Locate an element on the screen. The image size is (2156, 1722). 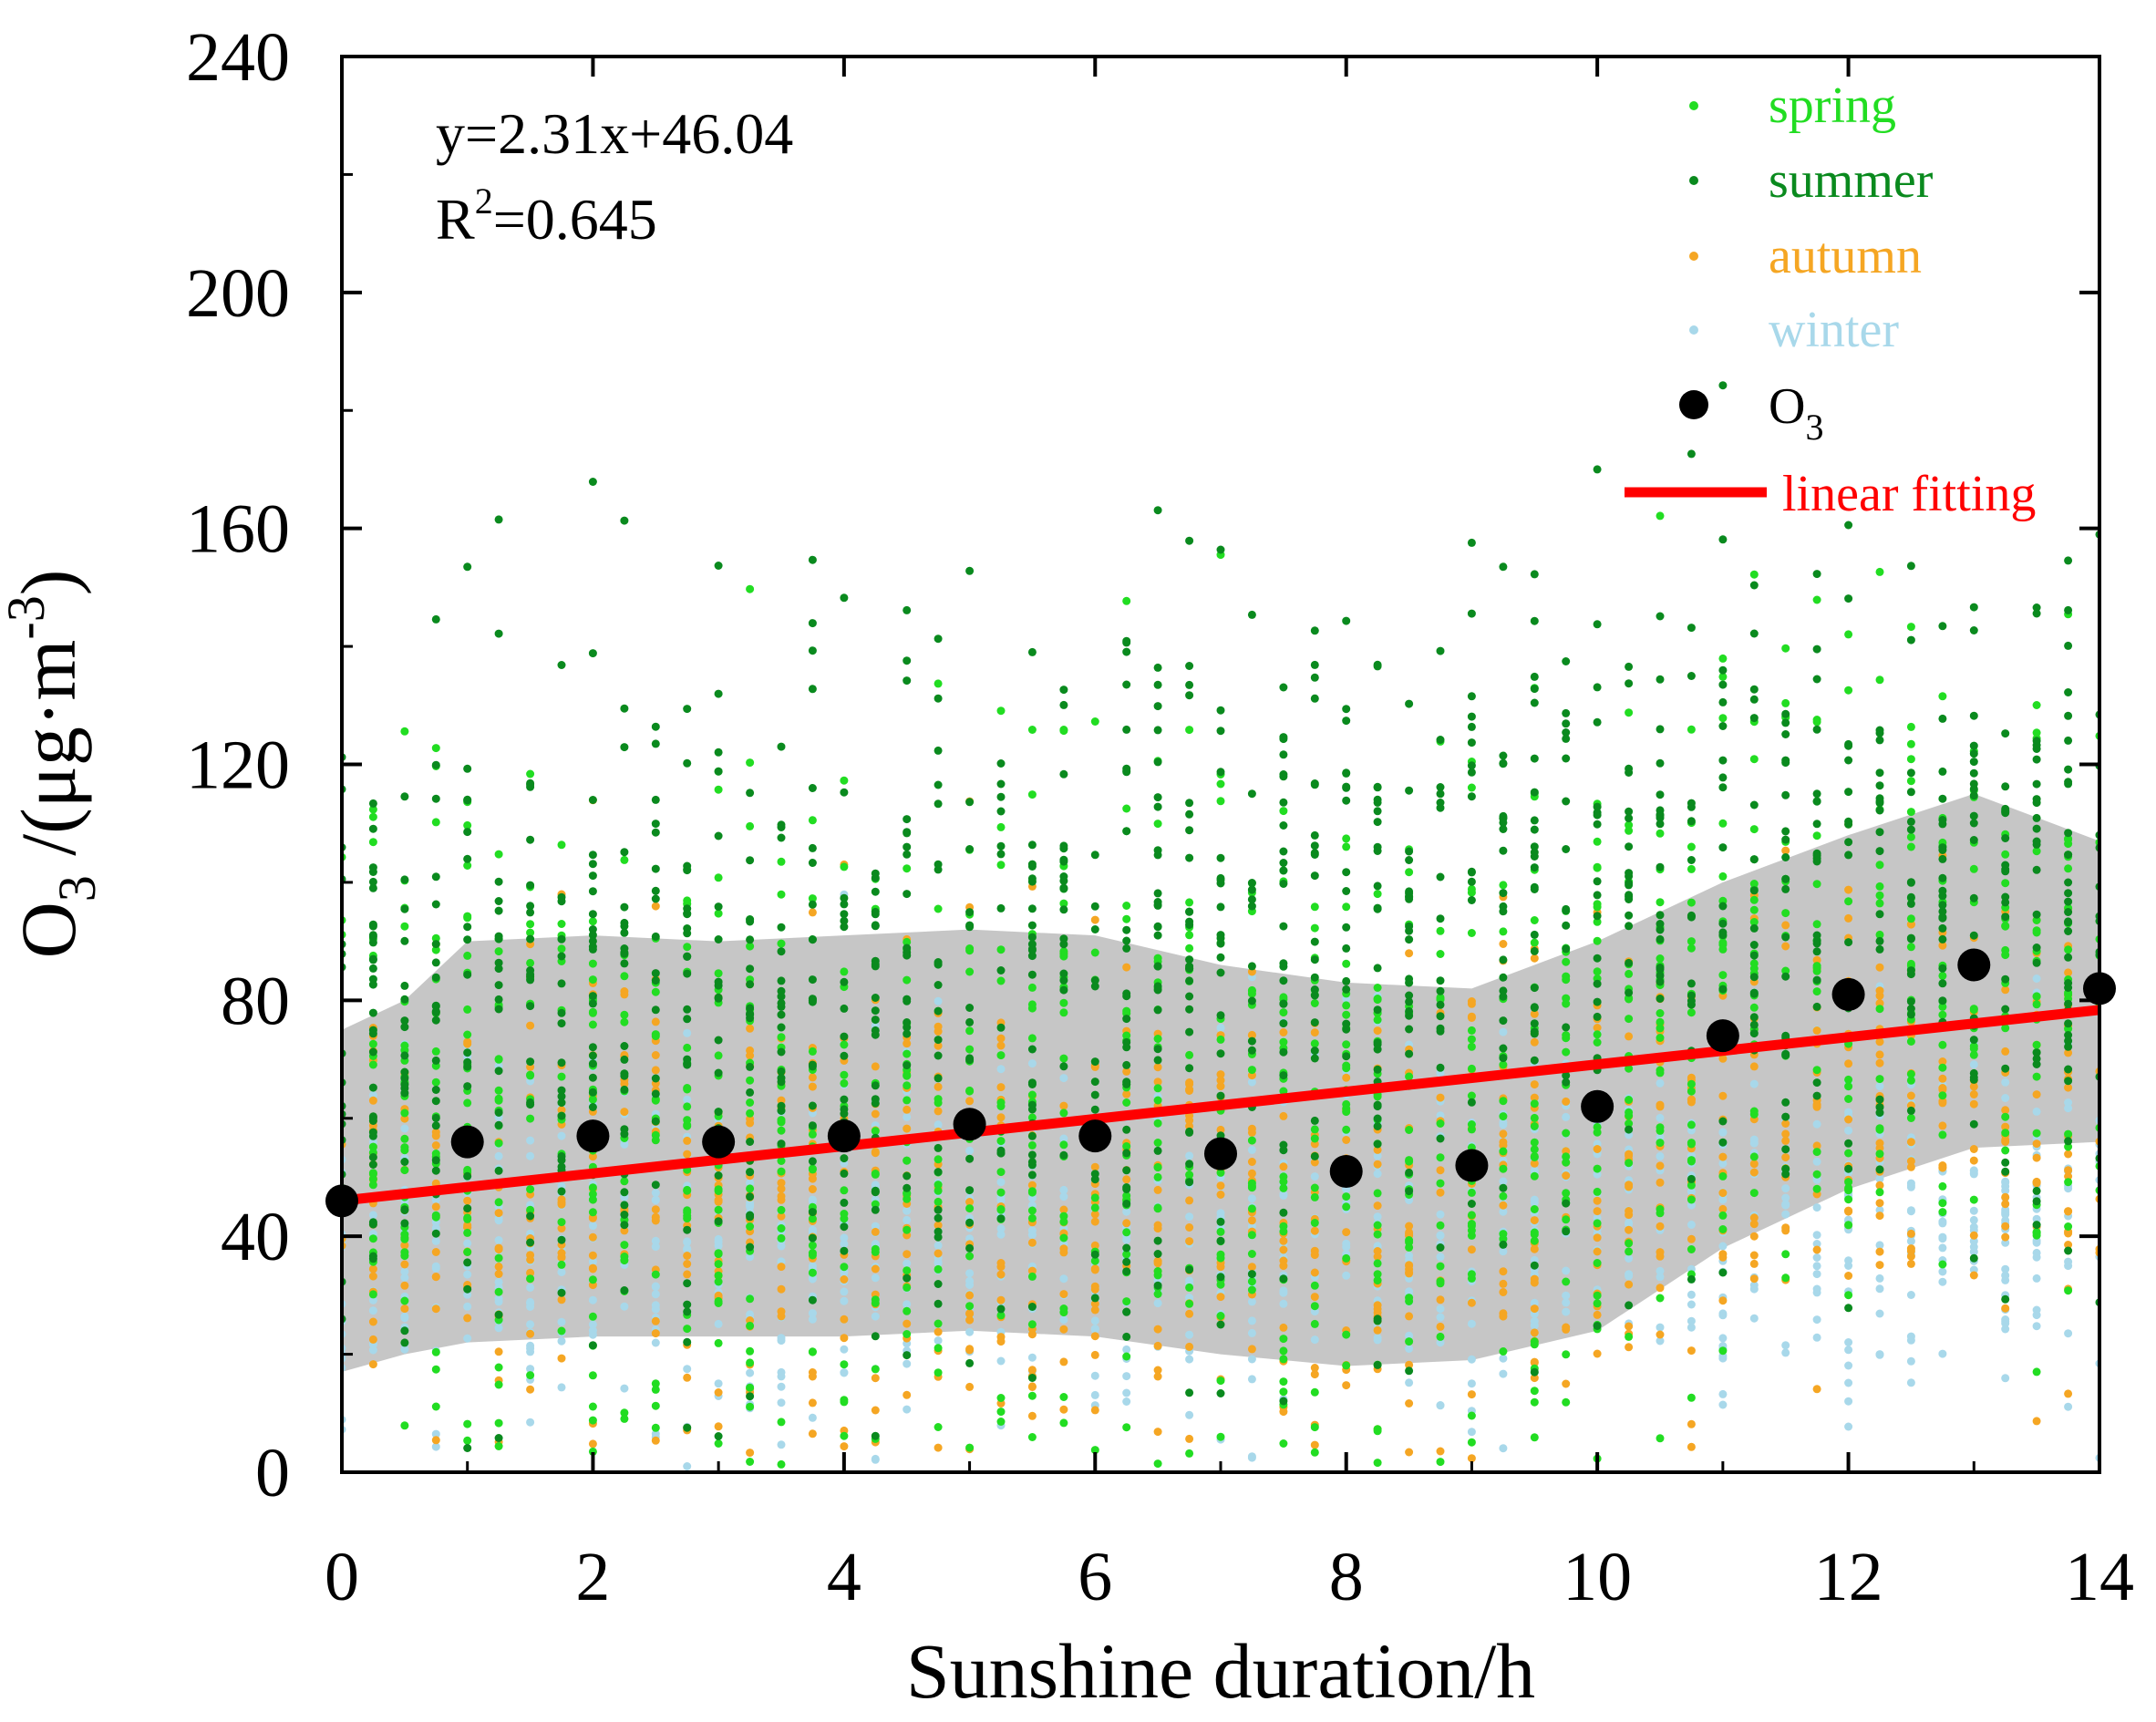
y-tick-label: 40 is located at coordinates (255, 1237).